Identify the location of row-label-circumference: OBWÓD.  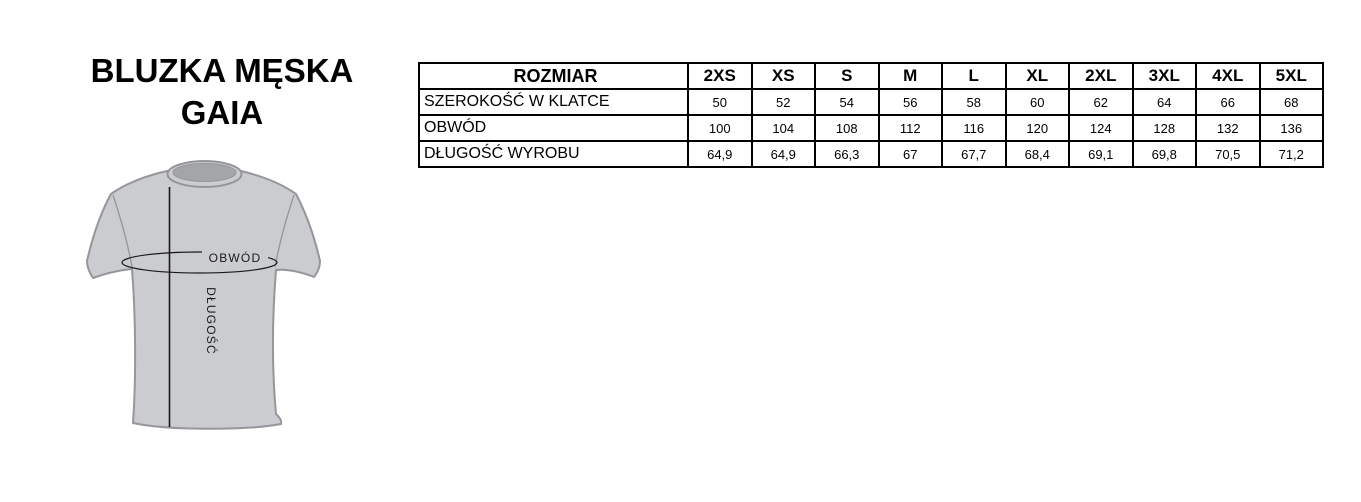
(553, 128).